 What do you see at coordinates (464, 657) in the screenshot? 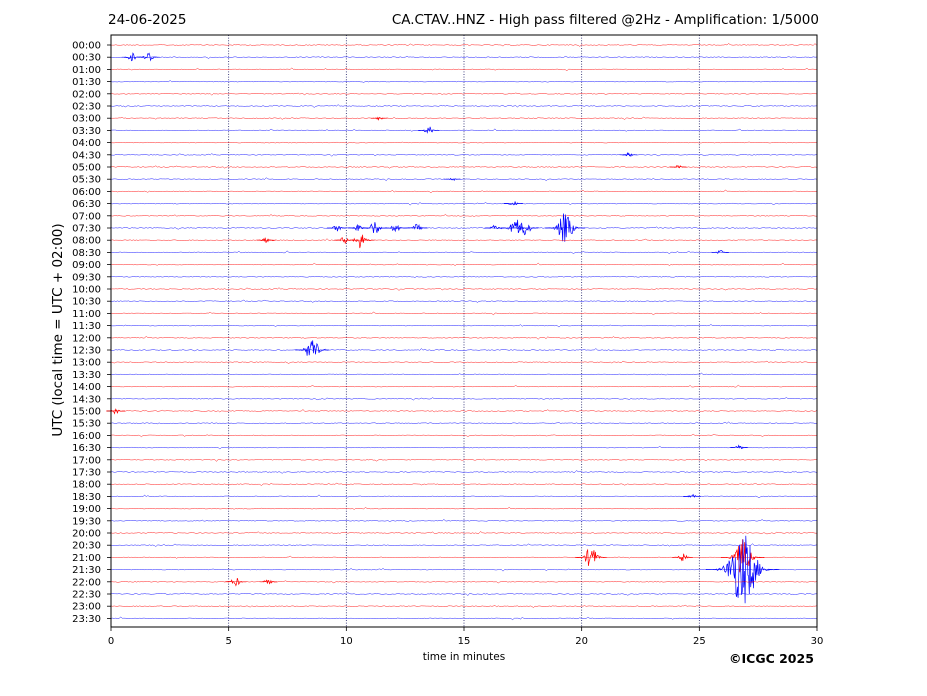
I see `x-axis-label: time in minutes` at bounding box center [464, 657].